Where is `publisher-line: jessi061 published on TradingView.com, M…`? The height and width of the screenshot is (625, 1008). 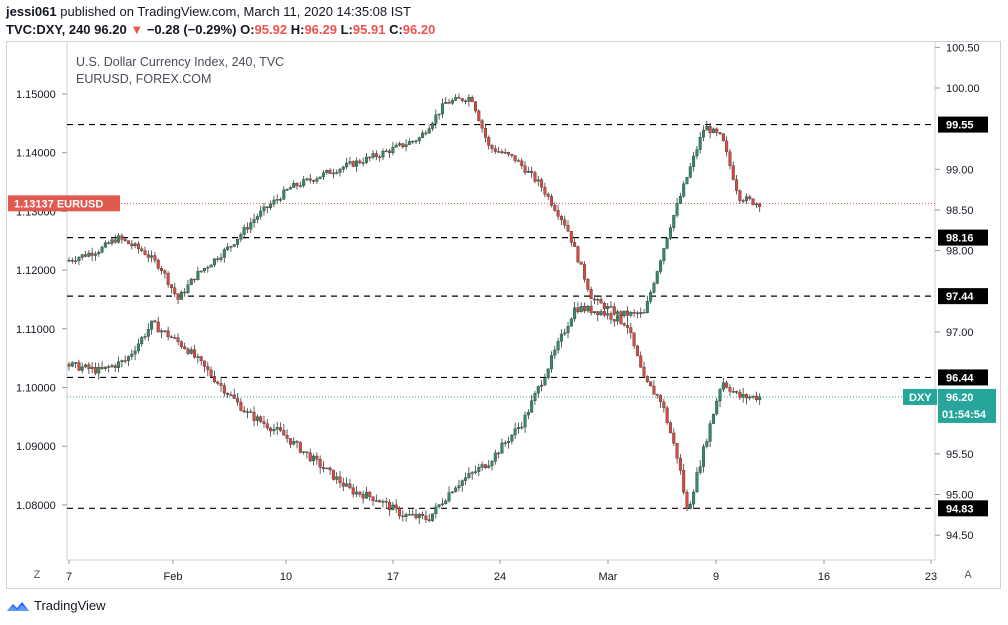
publisher-line: jessi061 published on TradingView.com, M… is located at coordinates (208, 11).